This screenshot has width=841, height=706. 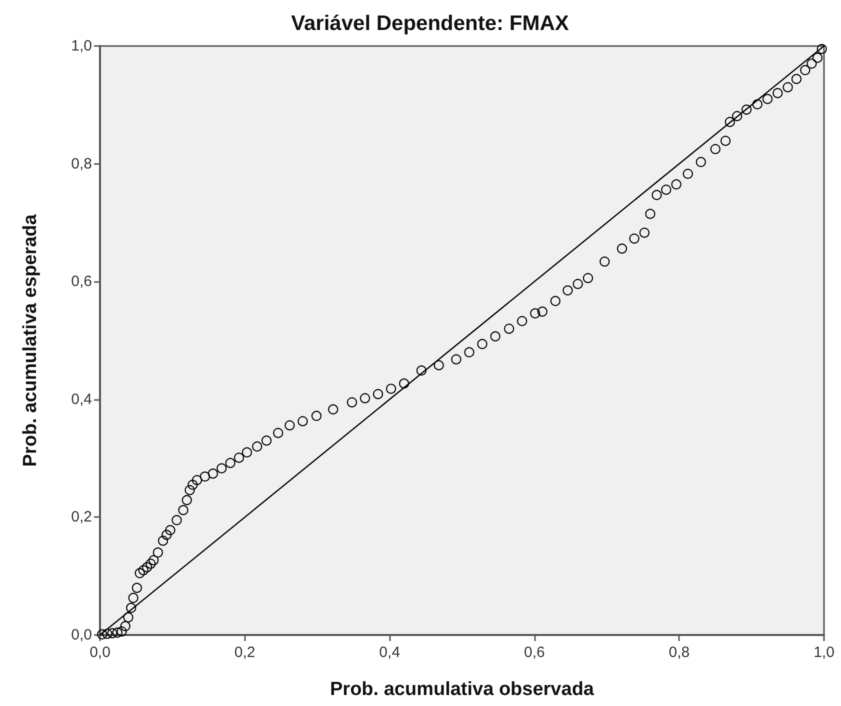 I want to click on chart-title: Variável Dependente: FMAX, so click(x=430, y=23).